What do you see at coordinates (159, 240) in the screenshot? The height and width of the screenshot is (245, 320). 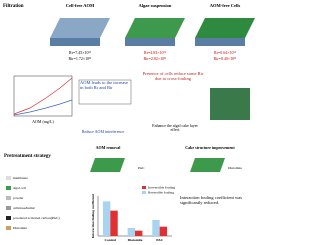 I see `x-tick-label: PAC` at bounding box center [159, 240].